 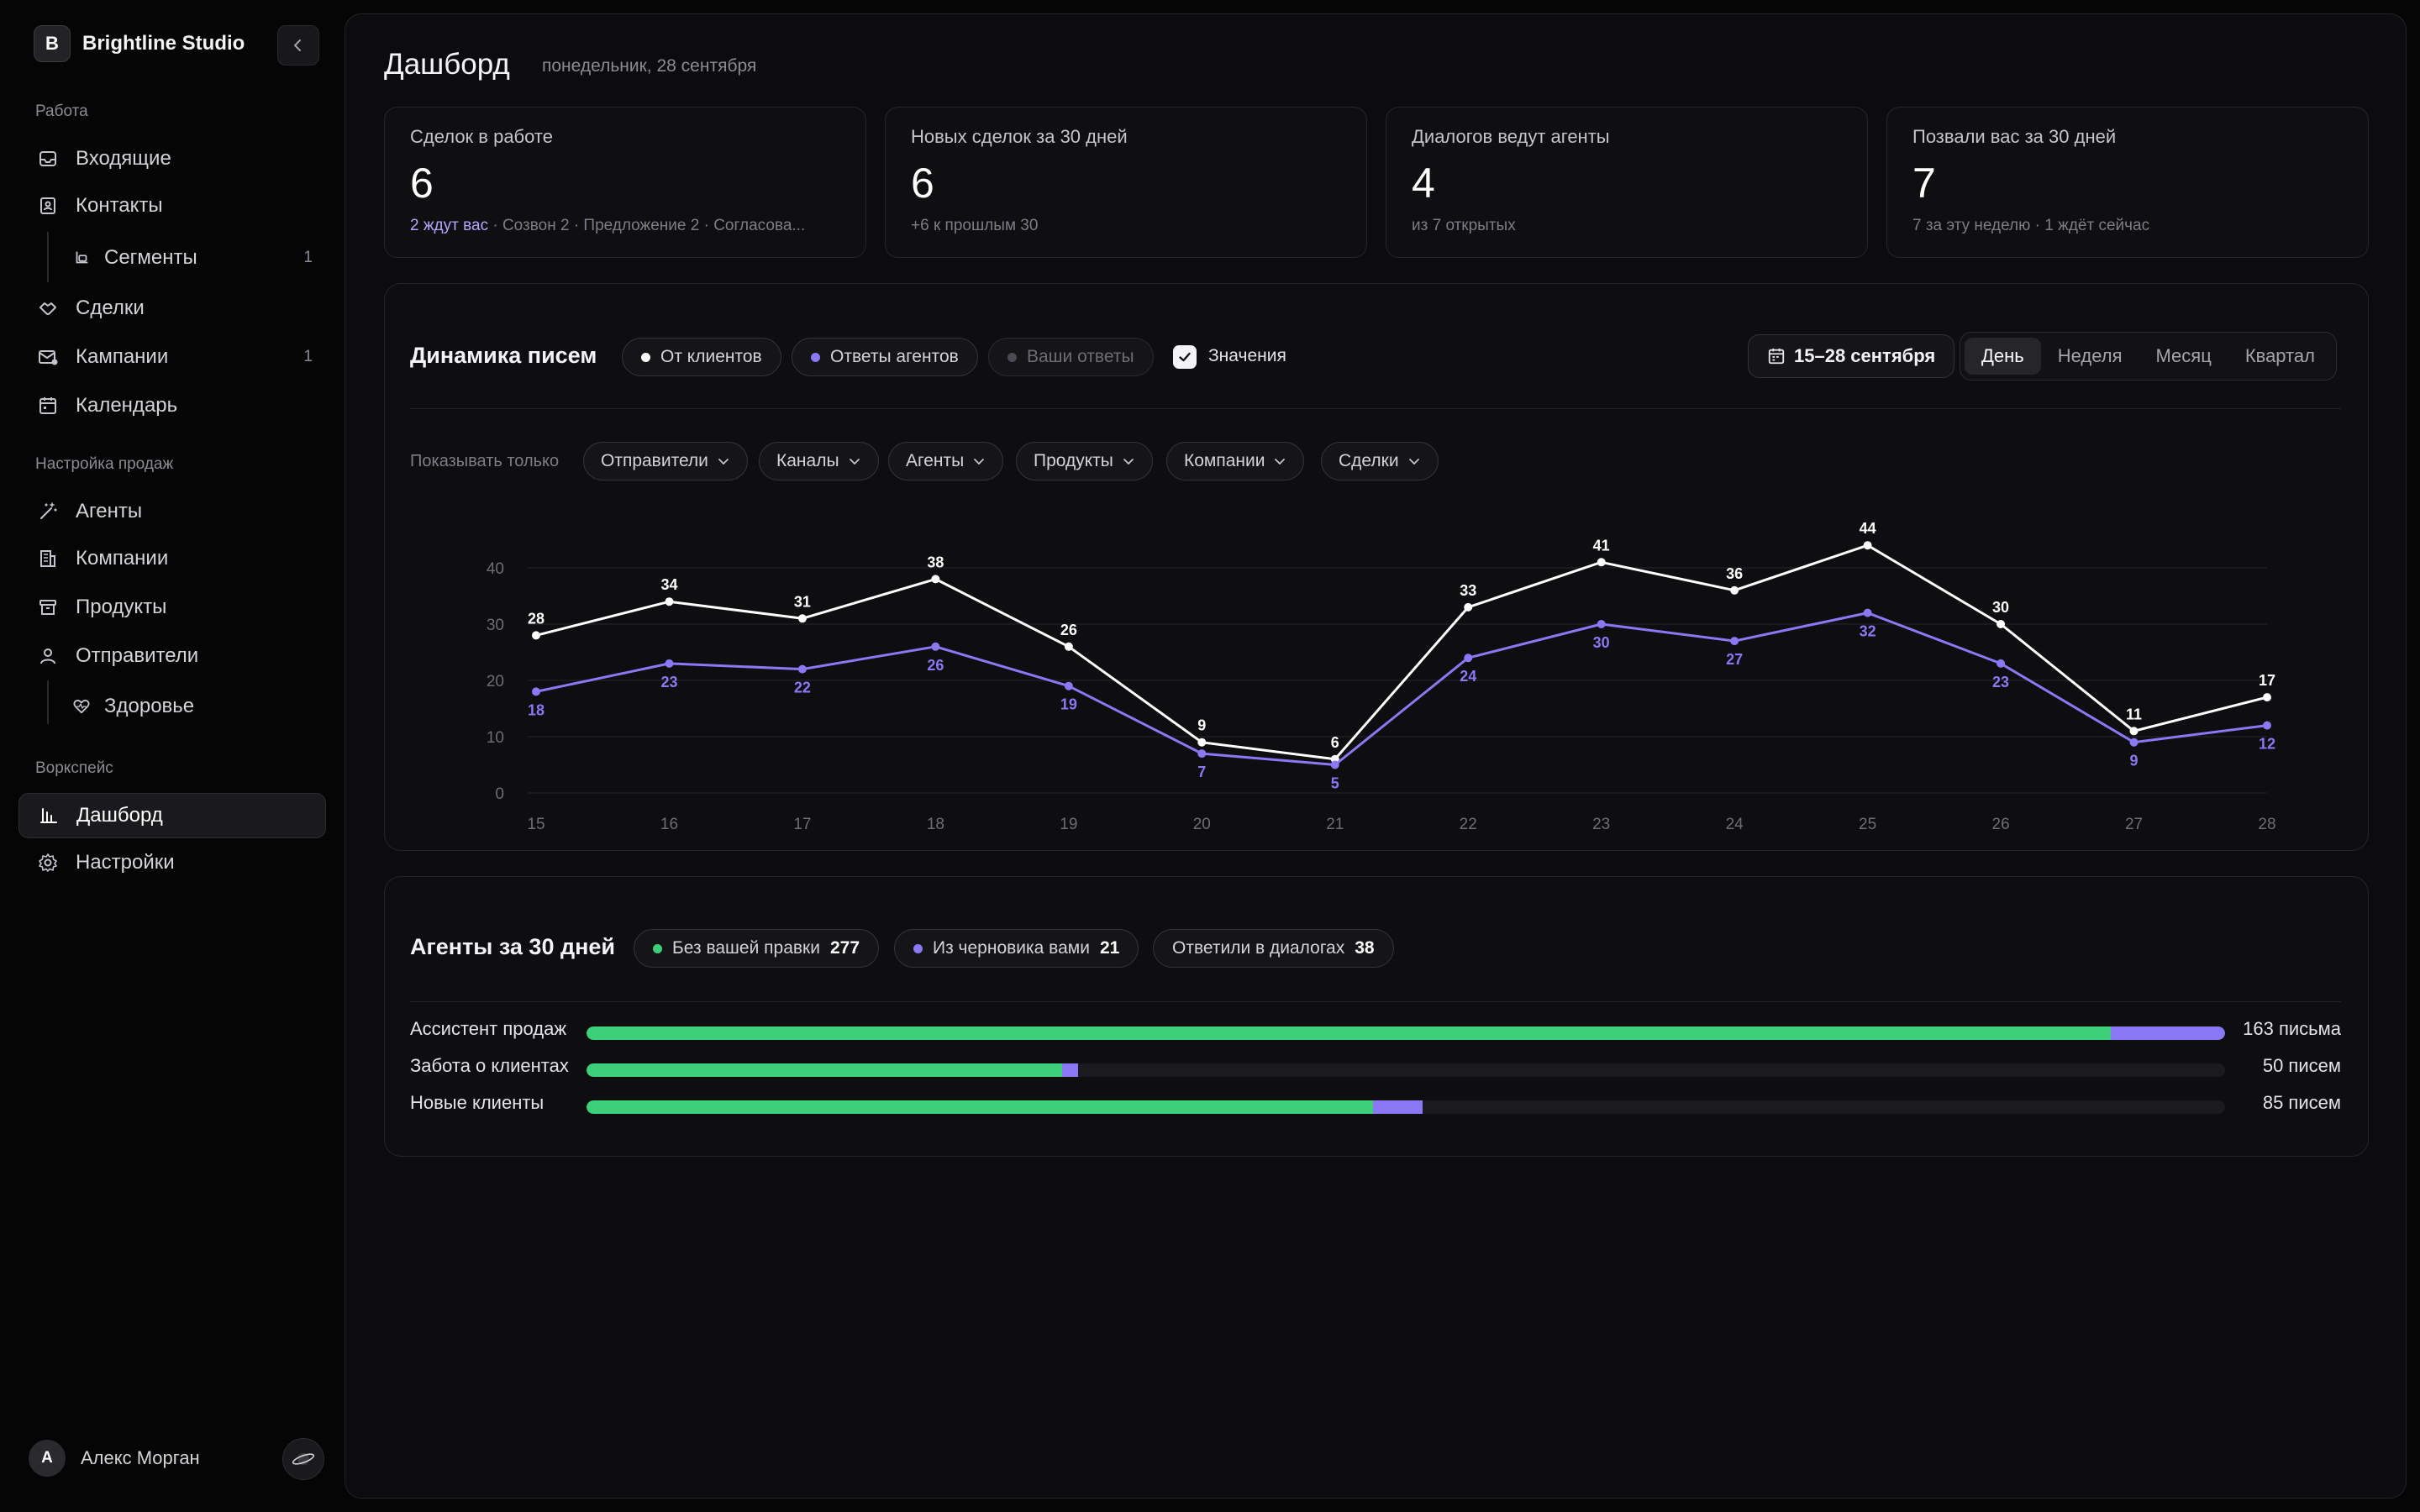 I want to click on period-tab-week: Неделя, so click(x=2090, y=355).